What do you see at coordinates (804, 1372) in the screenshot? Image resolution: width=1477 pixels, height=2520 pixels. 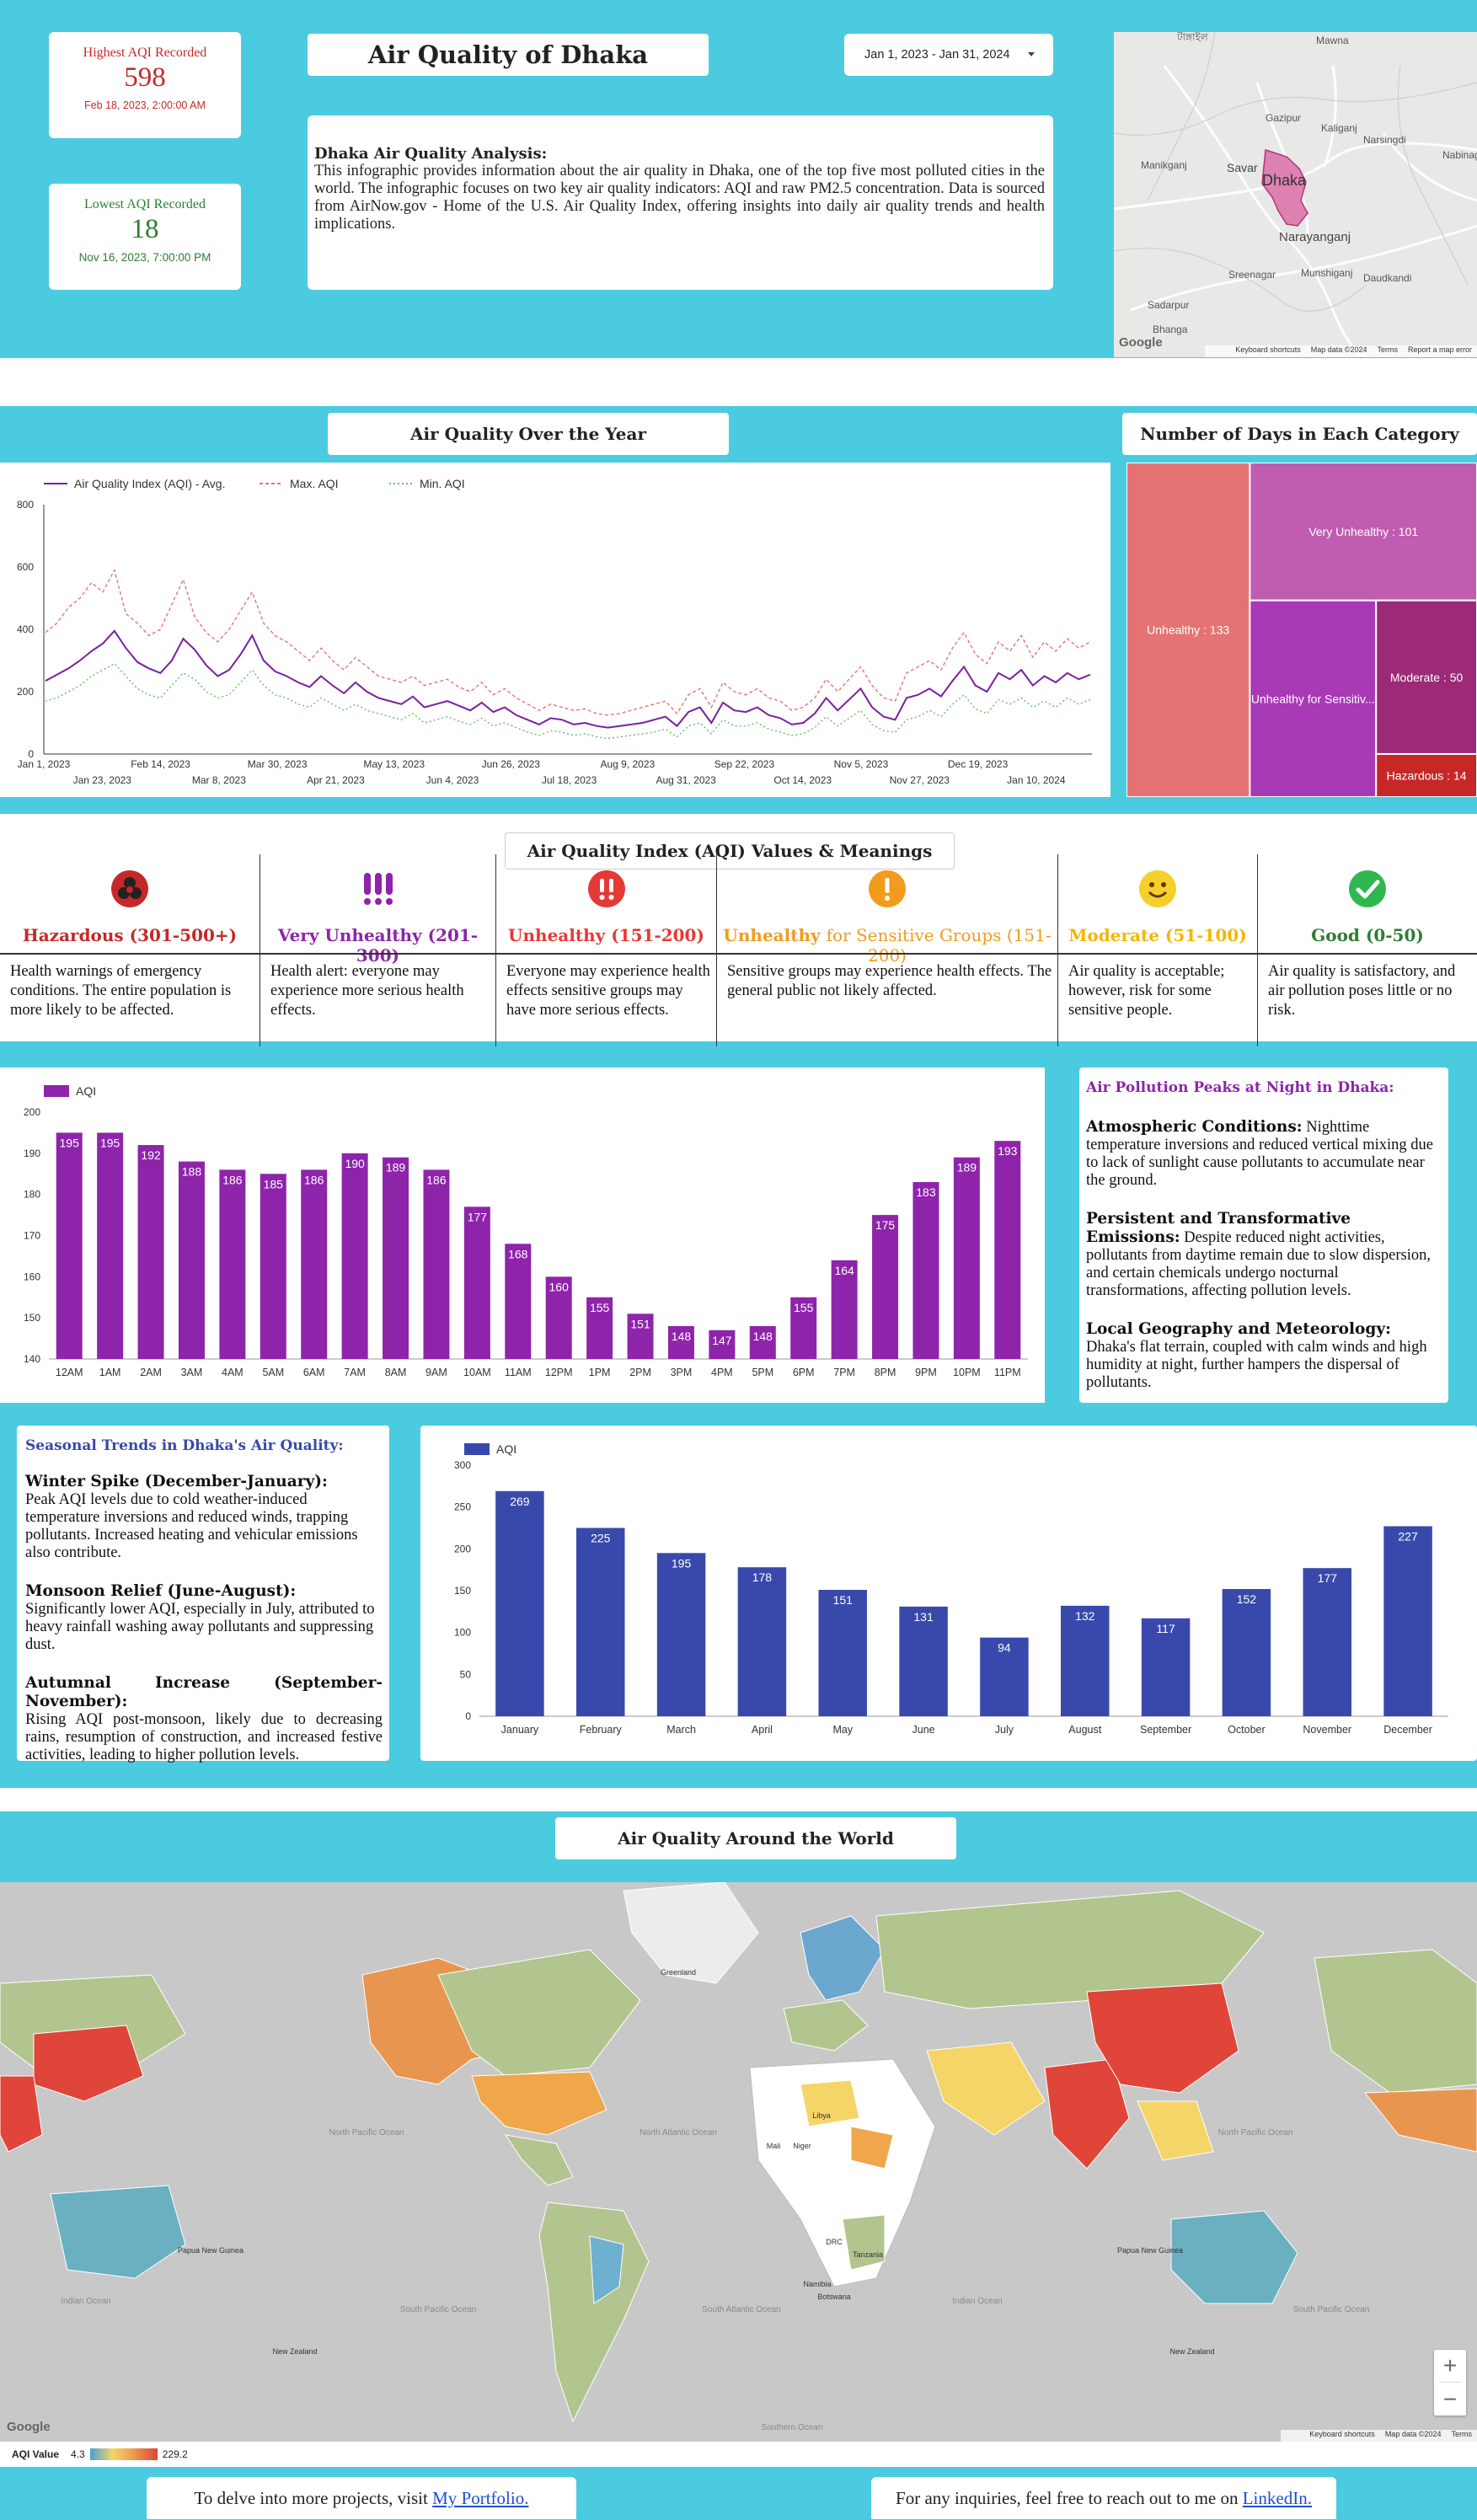 I see `x-tick-6PM: 6PM` at bounding box center [804, 1372].